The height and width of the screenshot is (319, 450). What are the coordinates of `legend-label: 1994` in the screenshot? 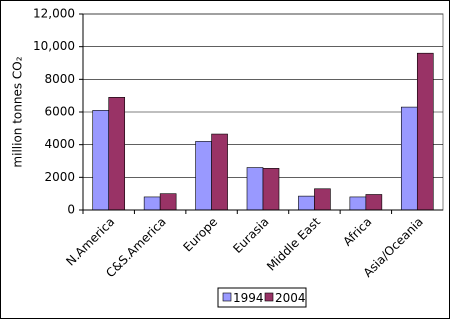 It's located at (248, 298).